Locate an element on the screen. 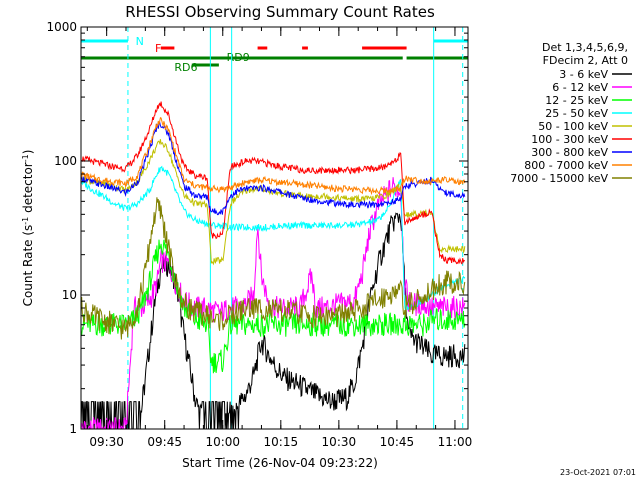 The height and width of the screenshot is (480, 640). legend-entry-label: 800 - 7000 keV is located at coordinates (566, 165).